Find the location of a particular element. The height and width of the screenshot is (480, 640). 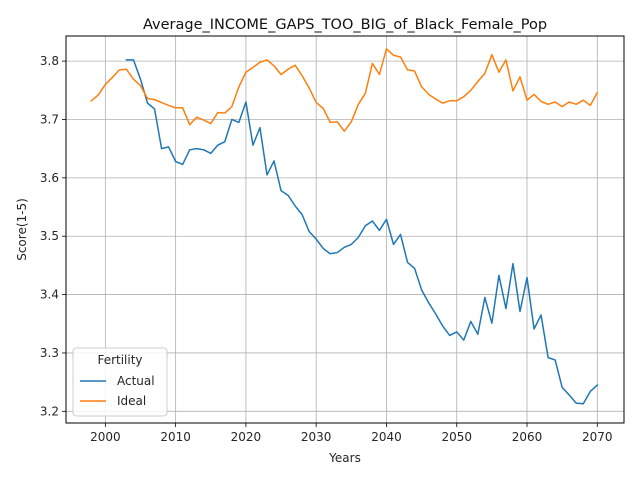

x-tick-label: 2070 is located at coordinates (597, 437).